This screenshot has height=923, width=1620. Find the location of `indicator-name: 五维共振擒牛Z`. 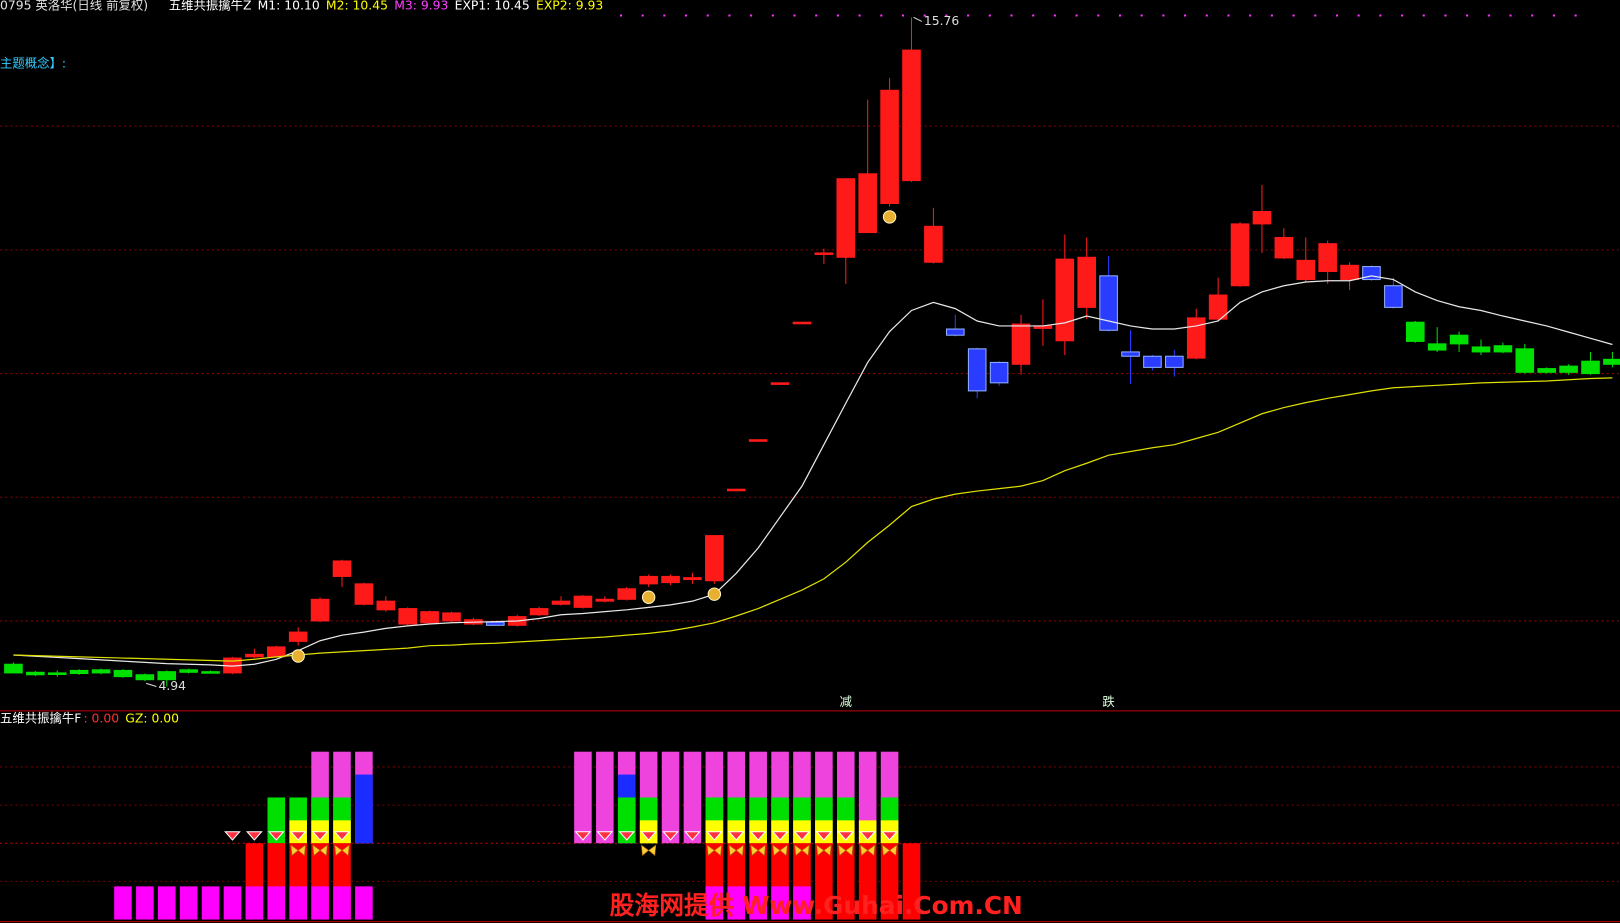

indicator-name: 五维共振擒牛Z is located at coordinates (210, 6).